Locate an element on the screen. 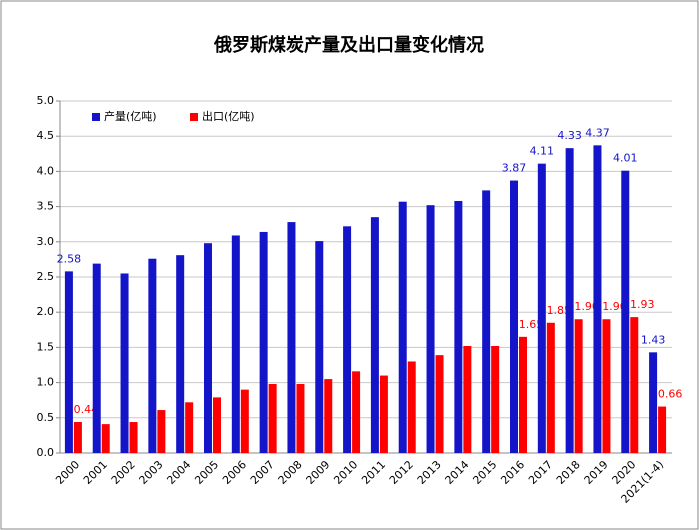  data-label: 4.33 is located at coordinates (569, 135).